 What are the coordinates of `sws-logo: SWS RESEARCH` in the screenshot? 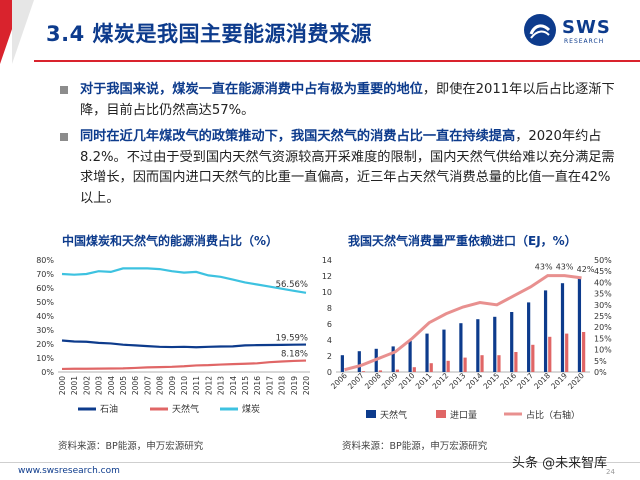 It's located at (572, 31).